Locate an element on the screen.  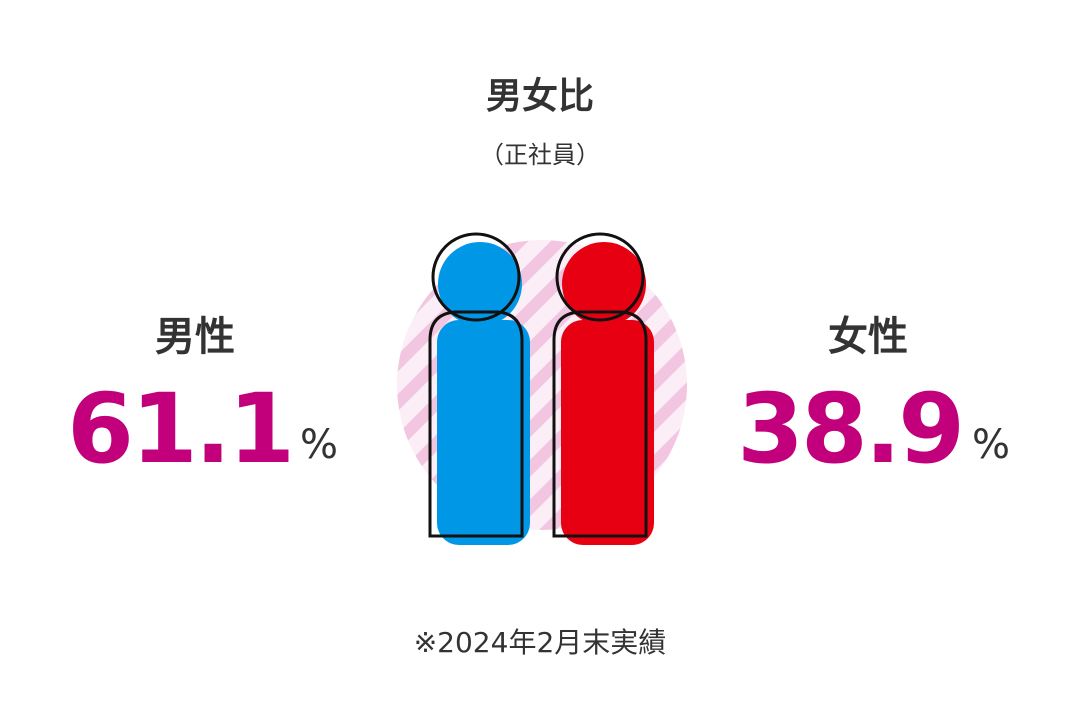
subtitle: （正社員） is located at coordinates (540, 155).